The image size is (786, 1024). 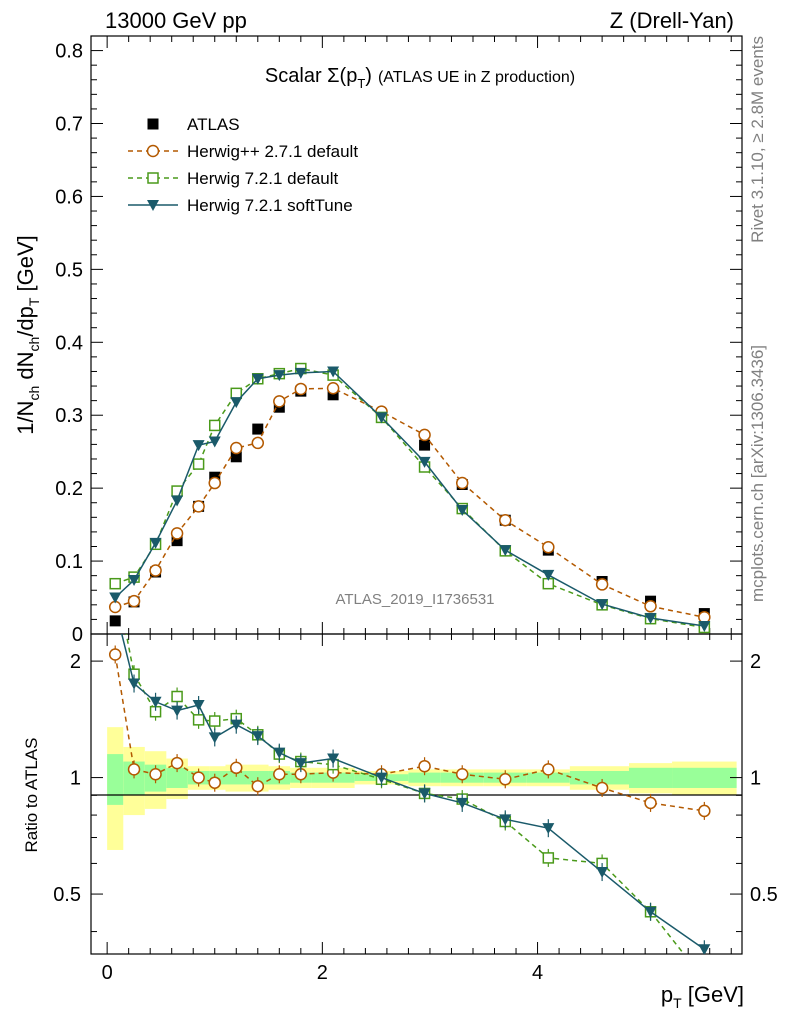 What do you see at coordinates (69, 125) in the screenshot?
I see `y-tick-label: 0.7` at bounding box center [69, 125].